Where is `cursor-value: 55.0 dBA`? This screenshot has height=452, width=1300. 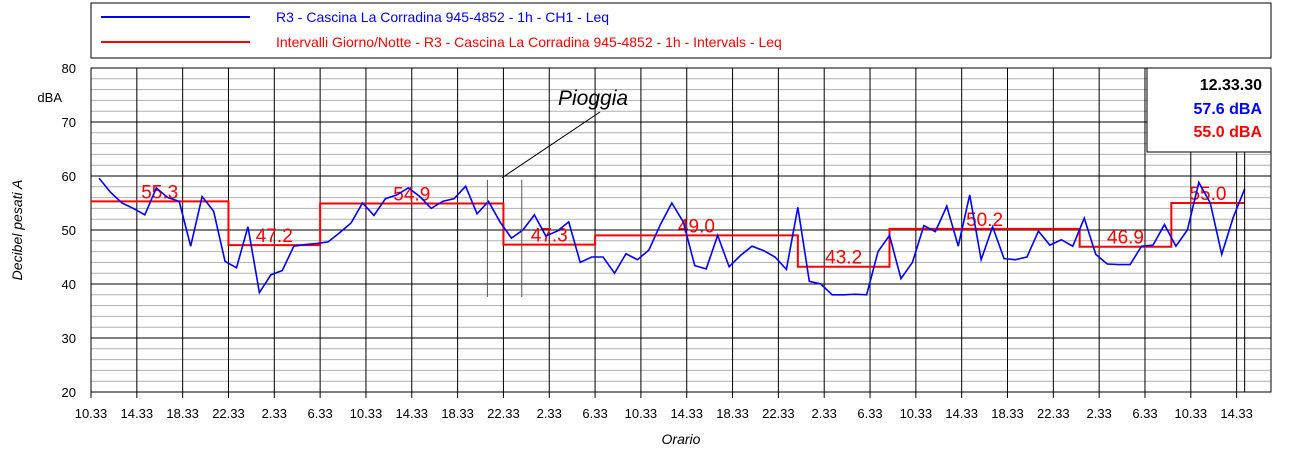 cursor-value: 55.0 dBA is located at coordinates (1228, 132).